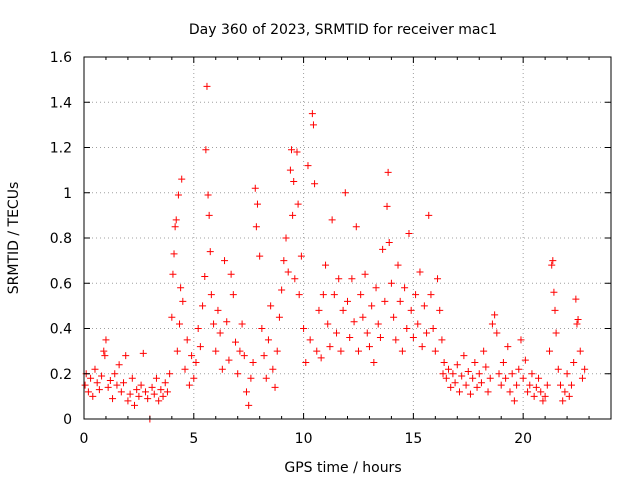  Describe the element at coordinates (84, 439) in the screenshot. I see `x-tick-label: 0` at that location.